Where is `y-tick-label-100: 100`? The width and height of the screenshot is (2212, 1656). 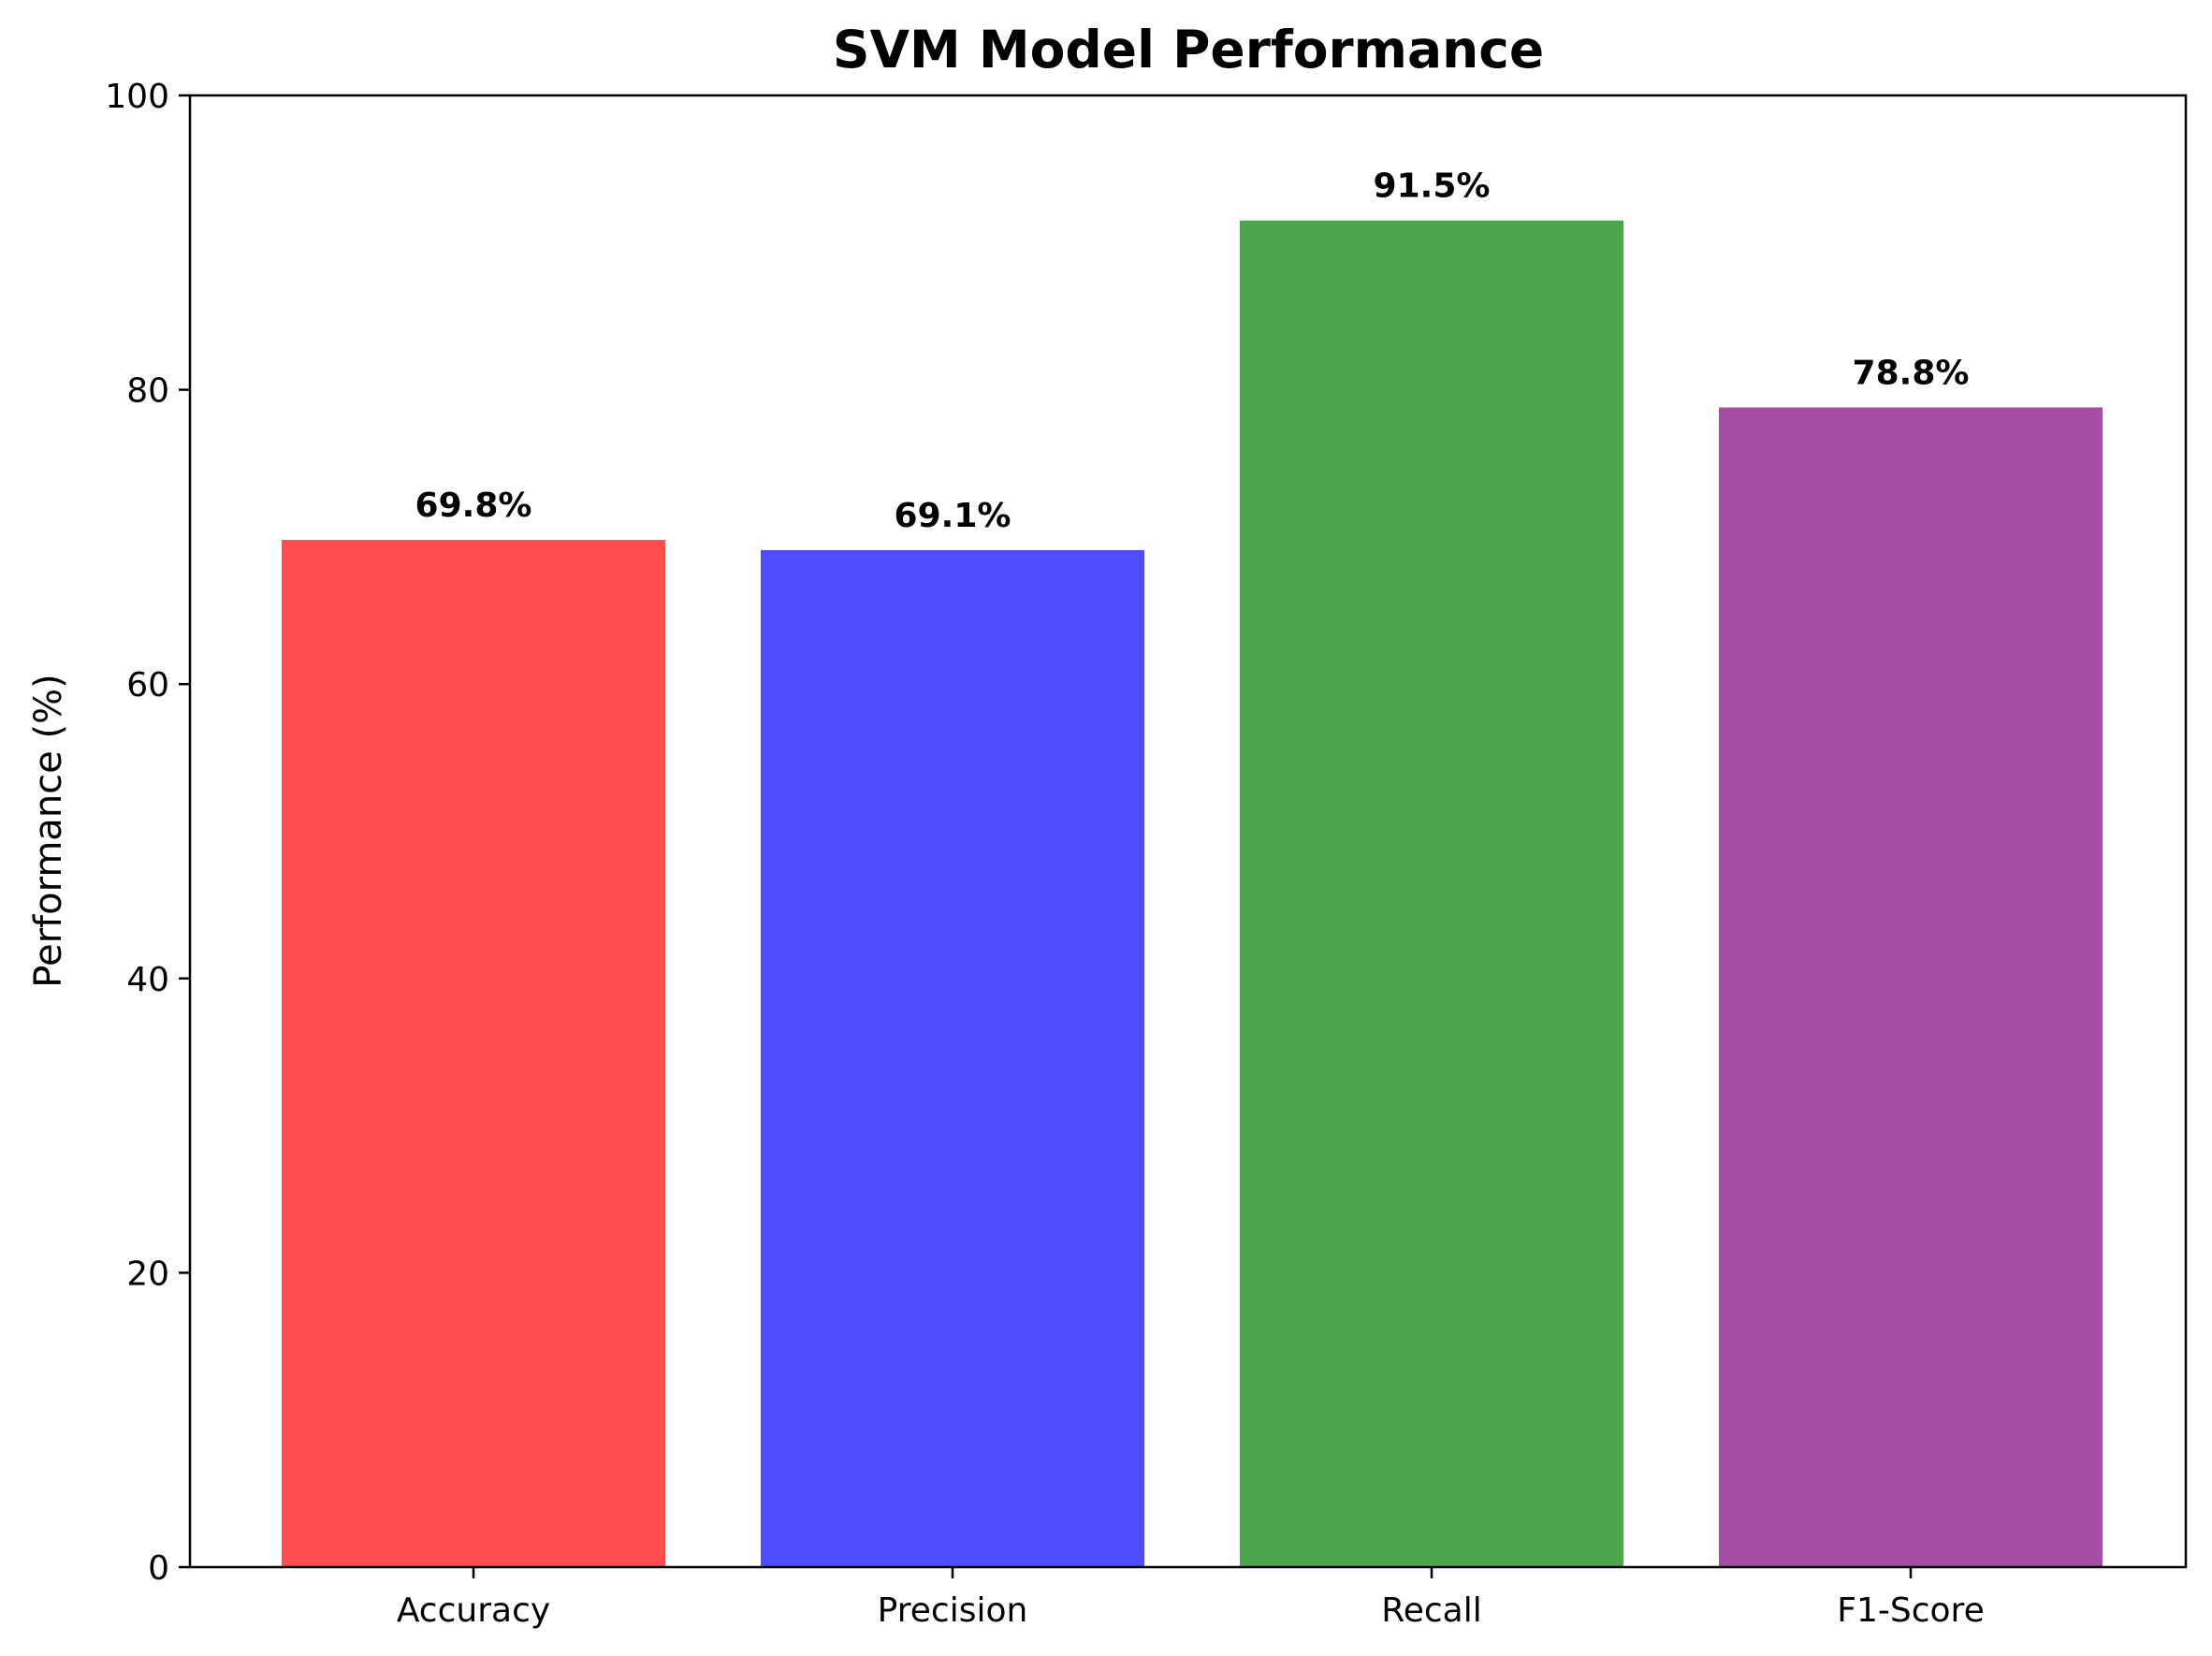
y-tick-label-100: 100 is located at coordinates (137, 97).